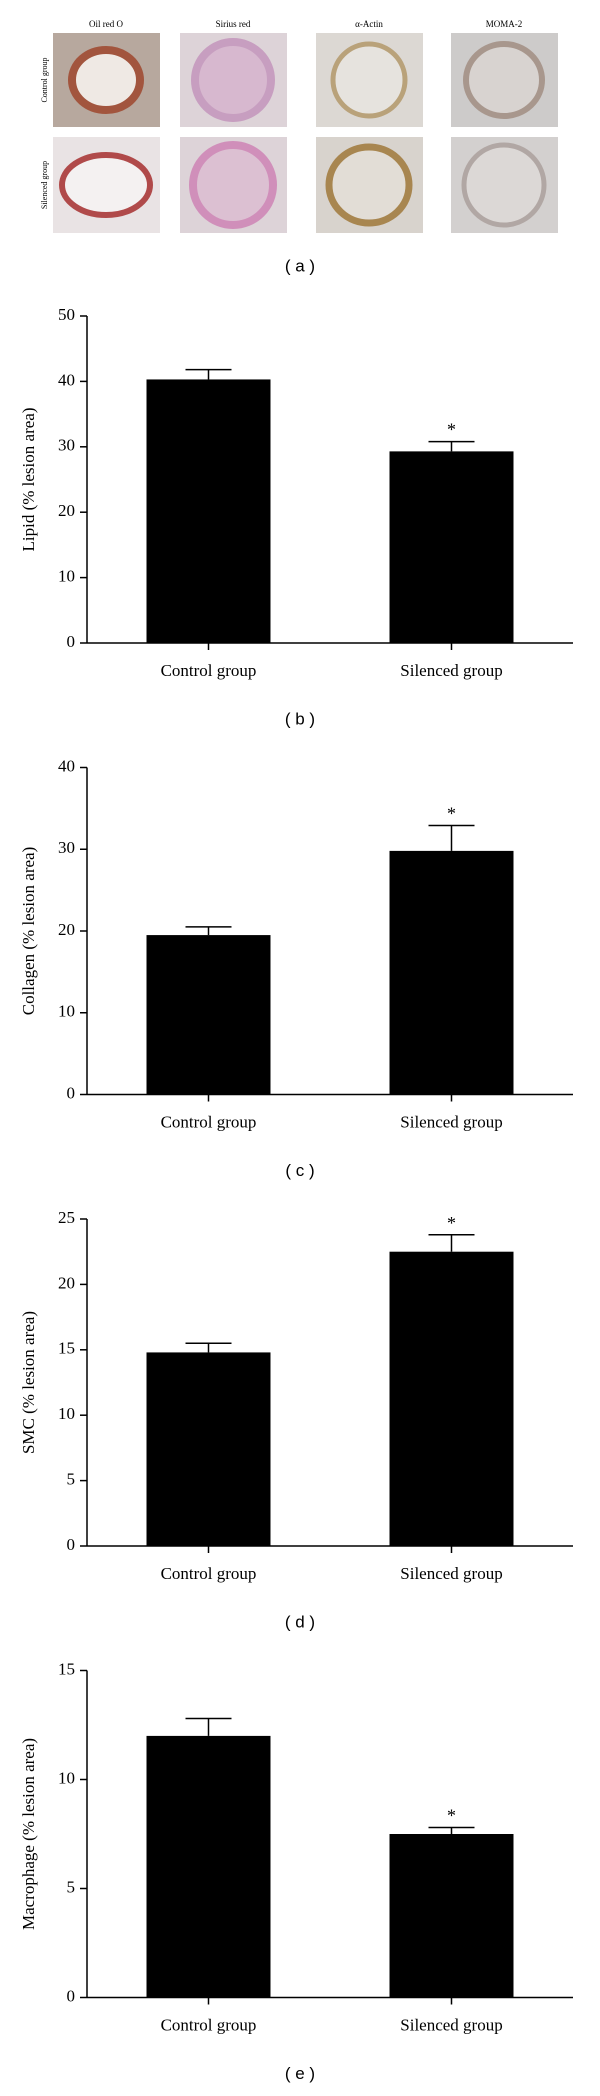 This screenshot has width=600, height=2096. What do you see at coordinates (300, 265) in the screenshot?
I see `panel-label: ( a )` at bounding box center [300, 265].